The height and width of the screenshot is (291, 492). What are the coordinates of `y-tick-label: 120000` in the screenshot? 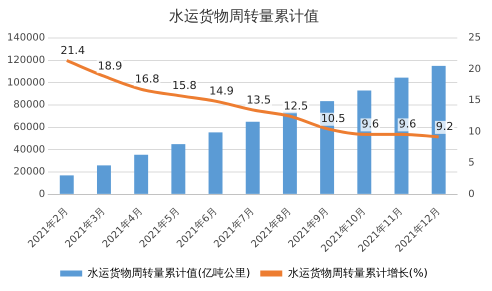 It's located at (26, 60).